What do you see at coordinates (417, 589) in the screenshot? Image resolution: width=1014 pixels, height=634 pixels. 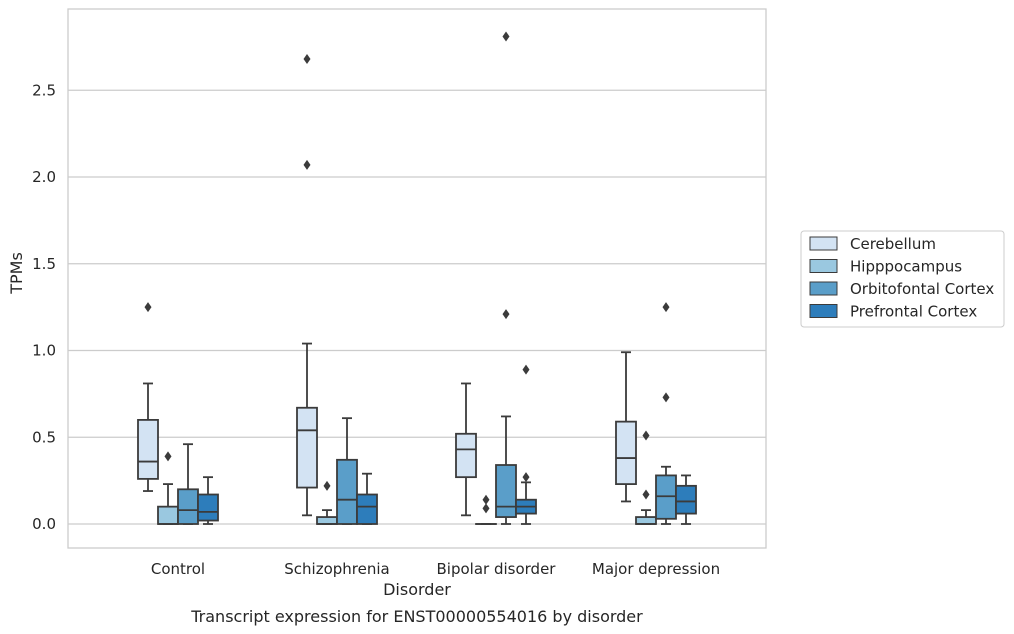 I see `x-axis-title: Disorder` at bounding box center [417, 589].